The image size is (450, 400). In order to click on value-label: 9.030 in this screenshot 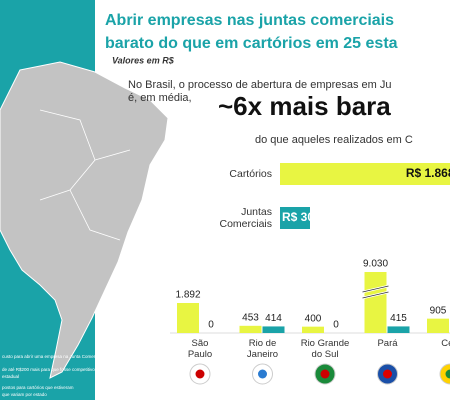, I will do `click(375, 264)`.